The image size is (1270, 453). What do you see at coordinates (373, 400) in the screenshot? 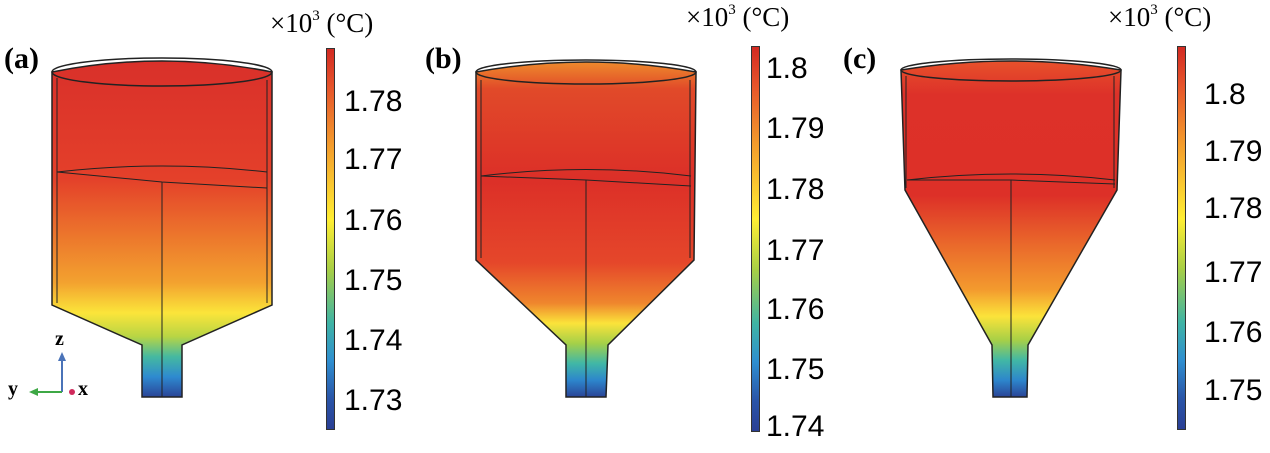
I see `tick-label: 1.73` at bounding box center [373, 400].